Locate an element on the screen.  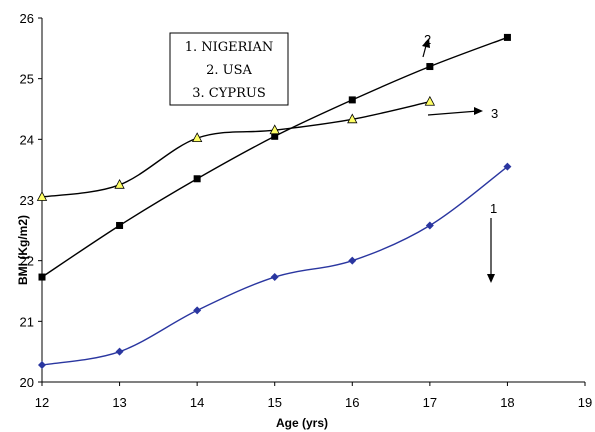
x-tick-label: 15 is located at coordinates (274, 402).